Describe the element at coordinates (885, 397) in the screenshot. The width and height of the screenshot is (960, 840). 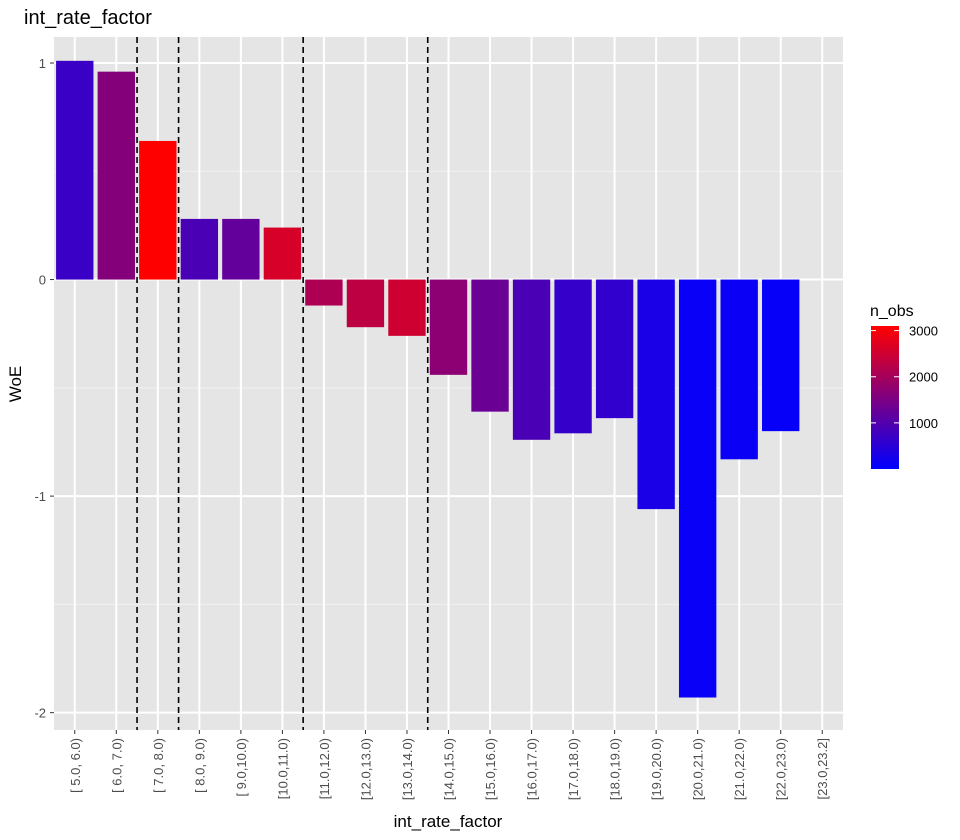
I see `legend-colorbar` at that location.